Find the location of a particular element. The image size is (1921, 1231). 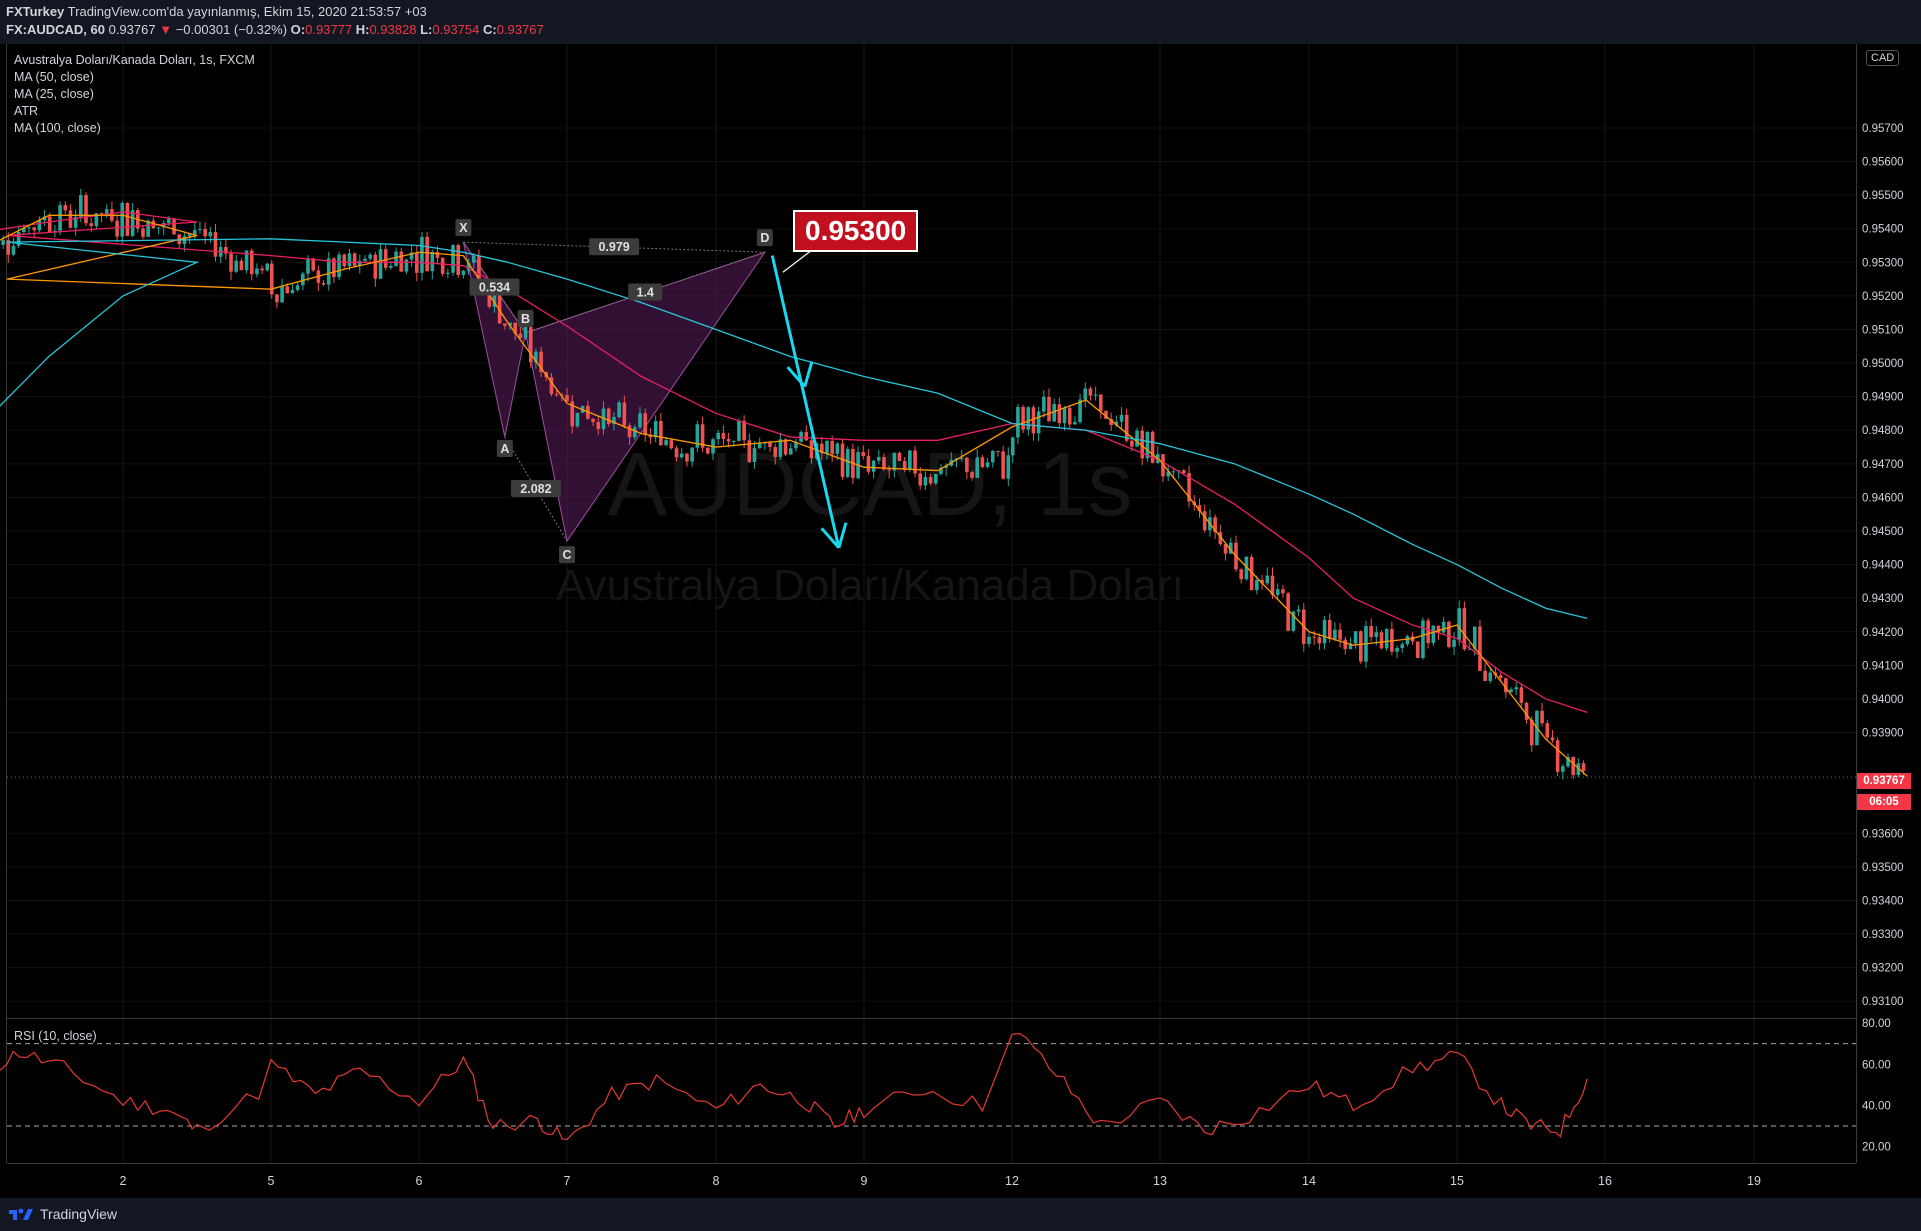

legend-atr: ATR is located at coordinates (26, 111).